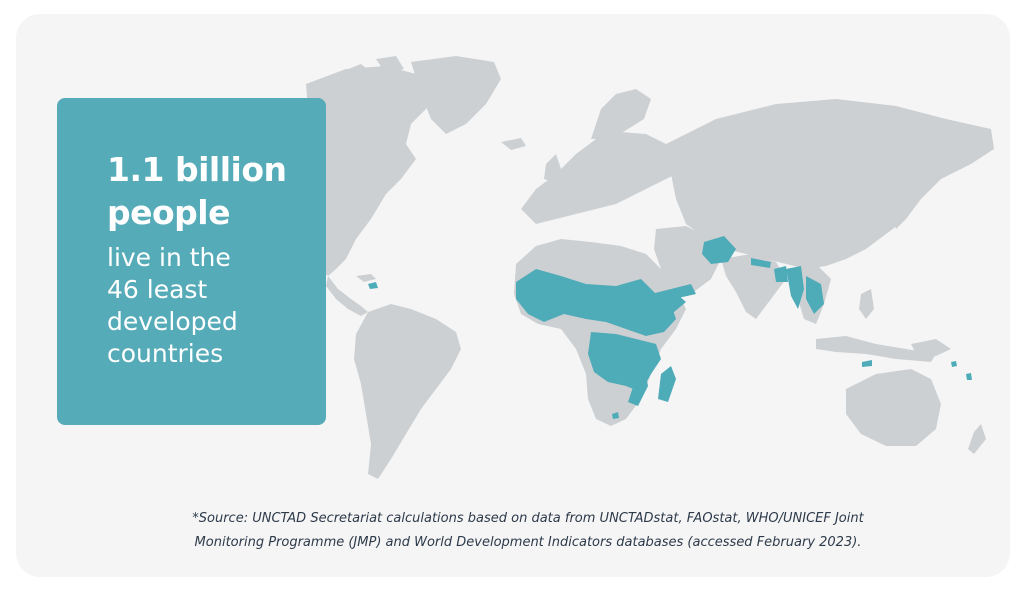 The height and width of the screenshot is (595, 1024). I want to click on lesotho, so click(615, 415).